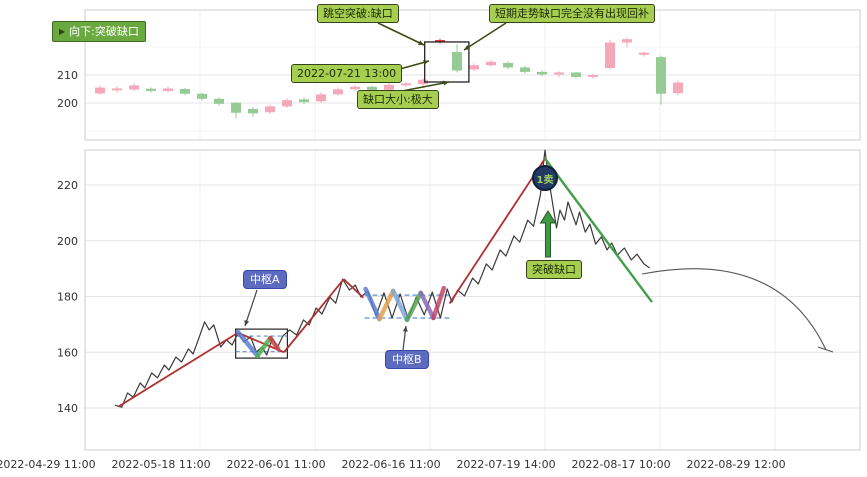  Describe the element at coordinates (447, 62) in the screenshot. I see `gap-highlight-box` at that location.